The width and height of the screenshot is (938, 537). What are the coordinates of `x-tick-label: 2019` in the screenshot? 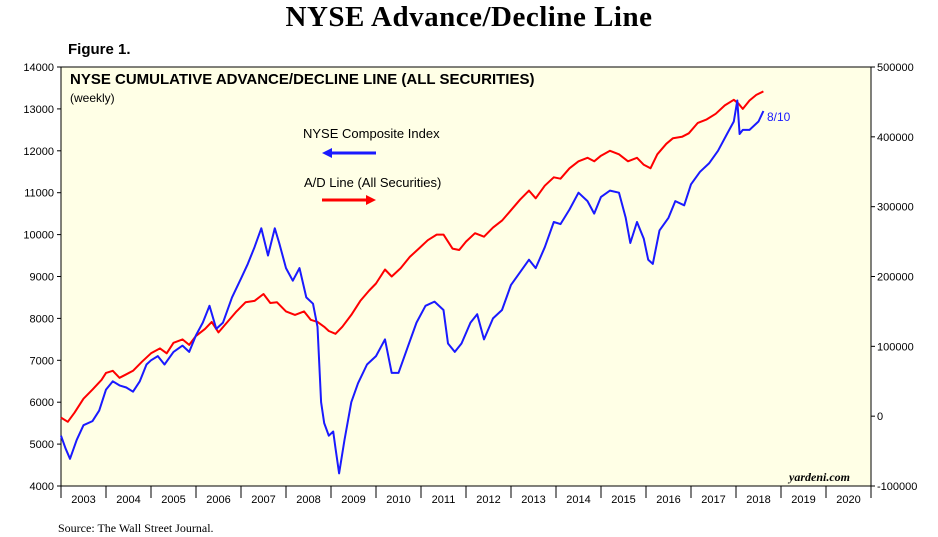 It's located at (803, 500).